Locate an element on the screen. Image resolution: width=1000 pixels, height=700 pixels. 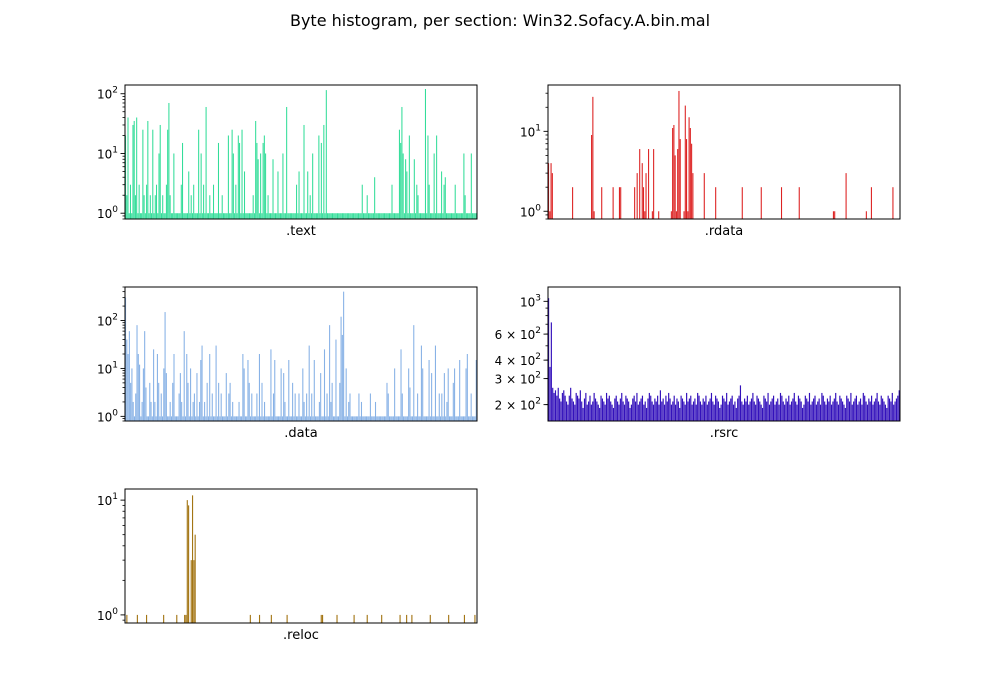
subplot-text: 100 101 102 .text is located at coordinates (287, 161).